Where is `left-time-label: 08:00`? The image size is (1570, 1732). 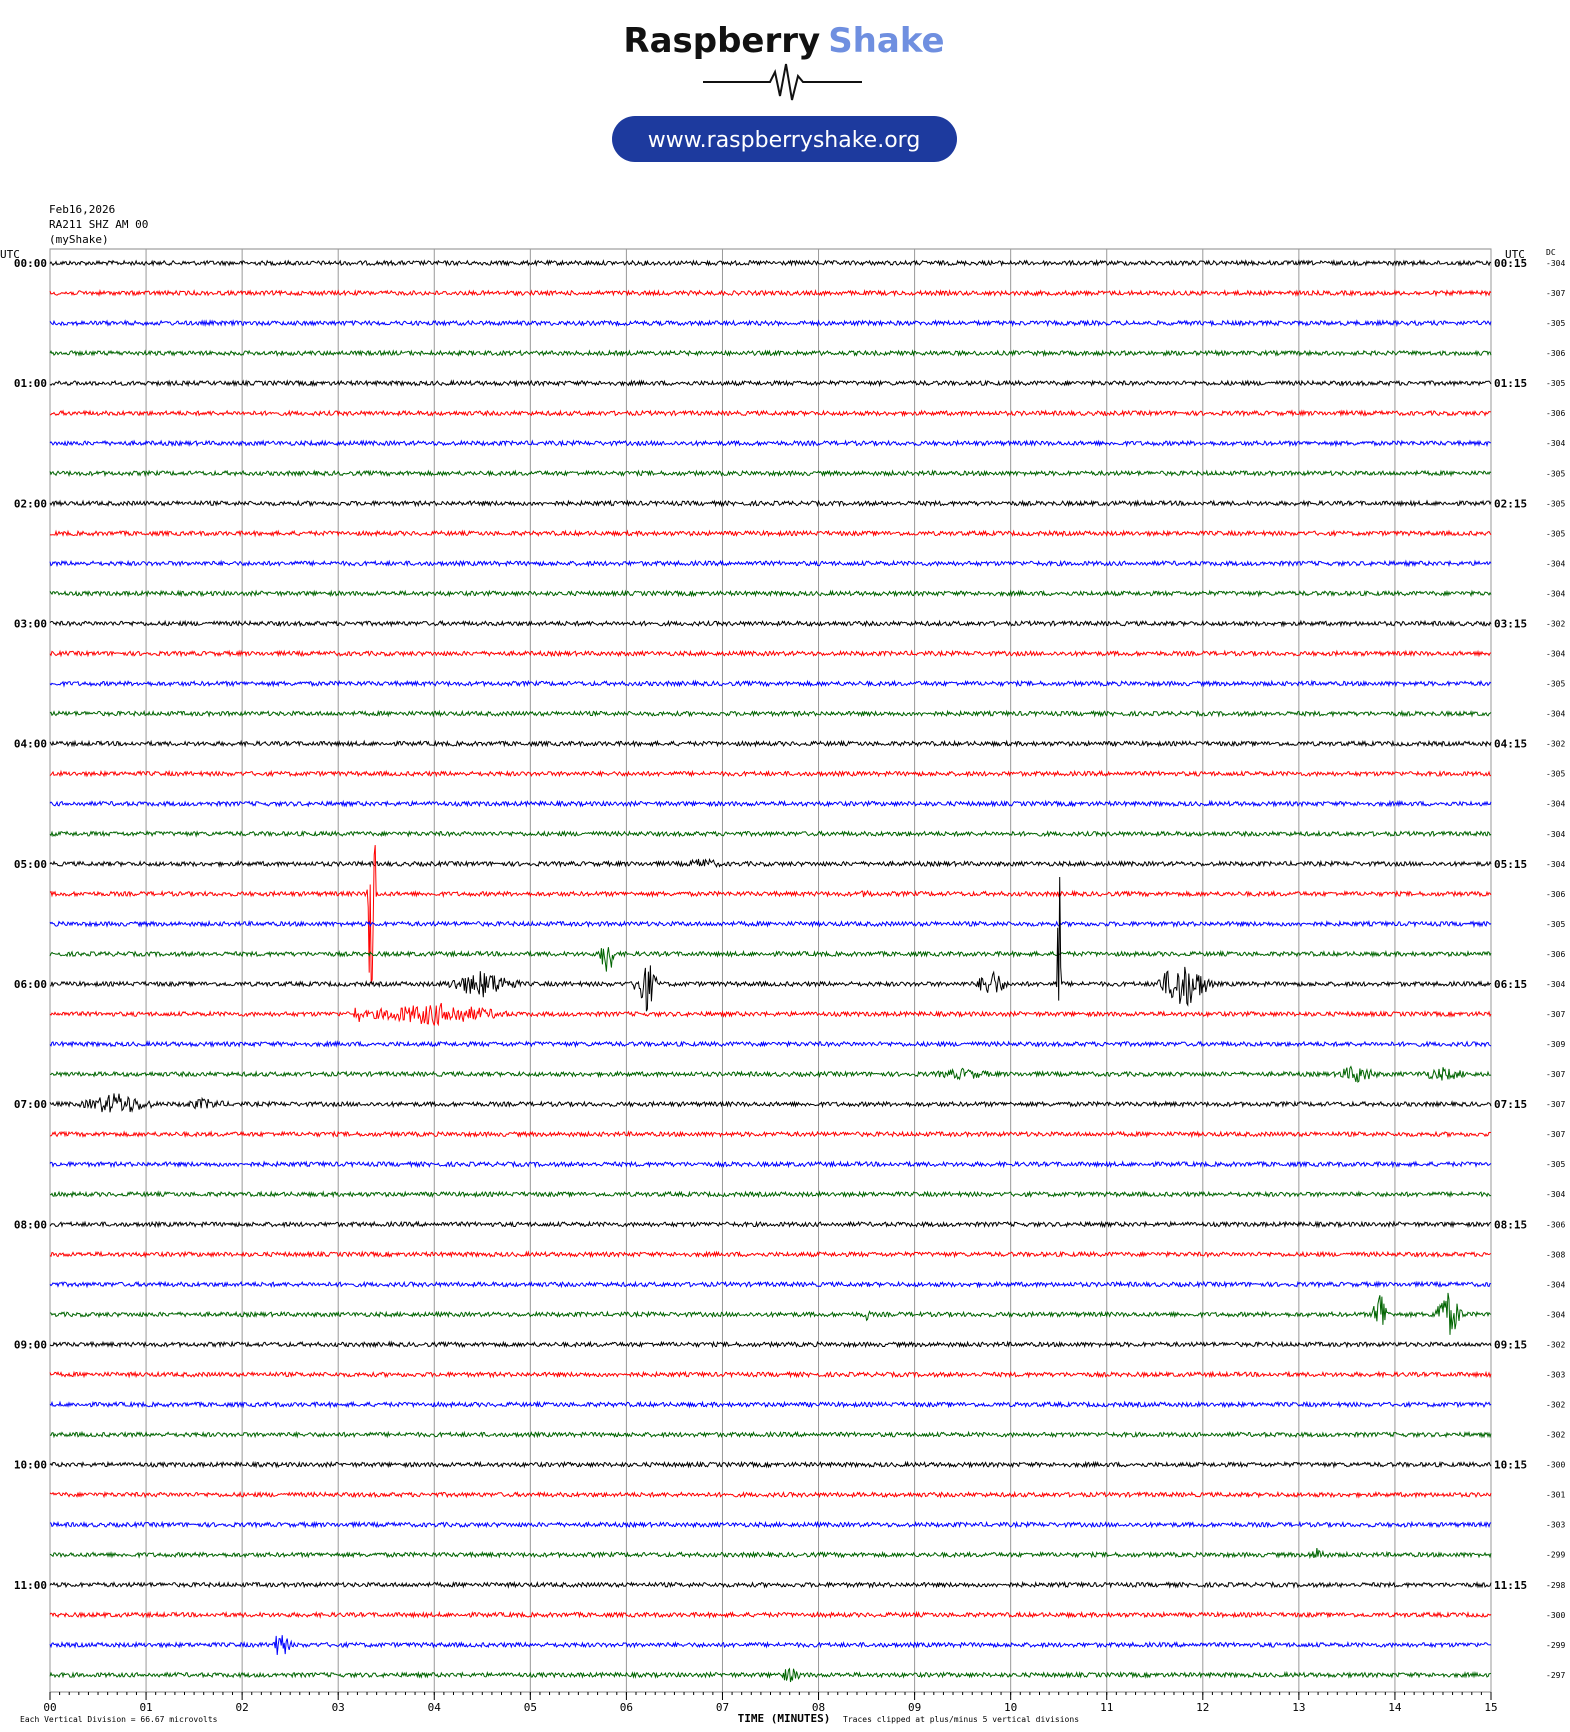 left-time-label: 08:00 is located at coordinates (30, 1224).